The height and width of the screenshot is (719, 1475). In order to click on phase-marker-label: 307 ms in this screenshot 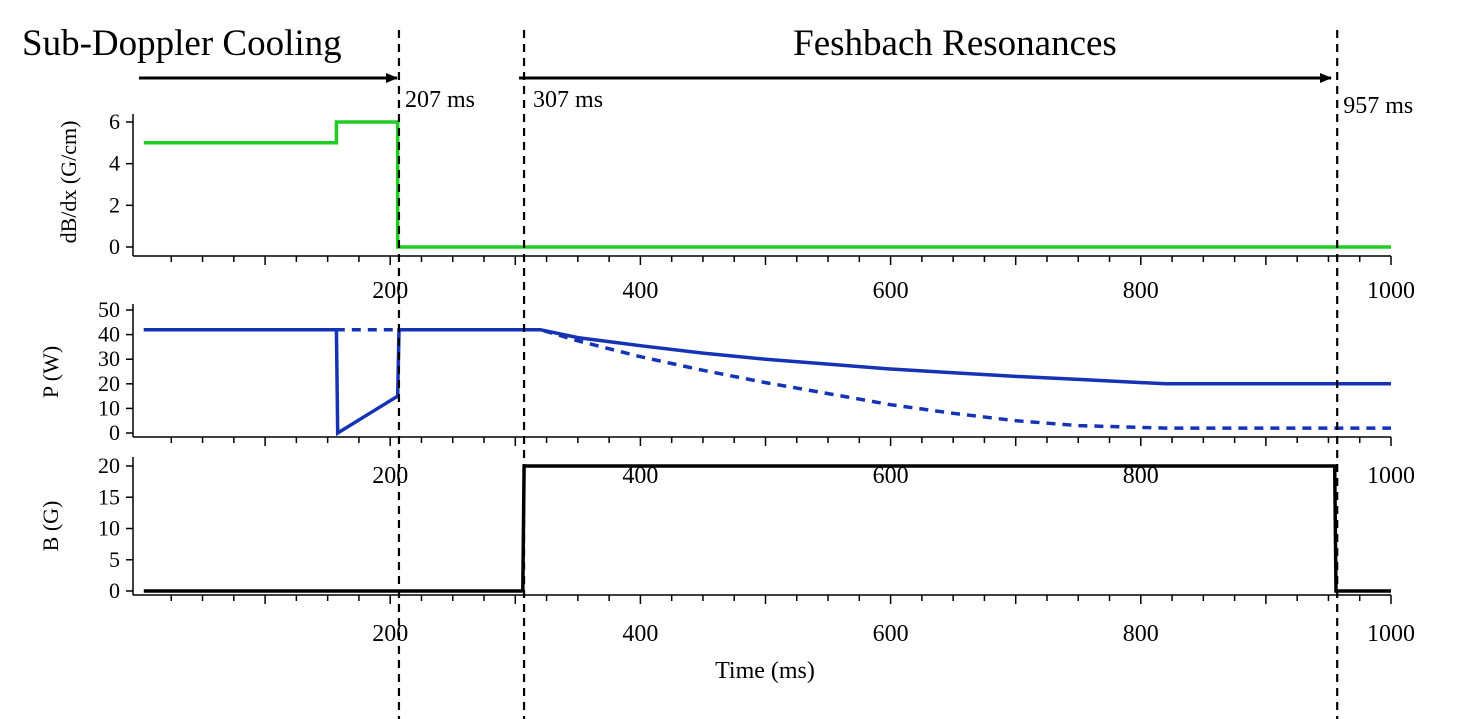, I will do `click(568, 100)`.